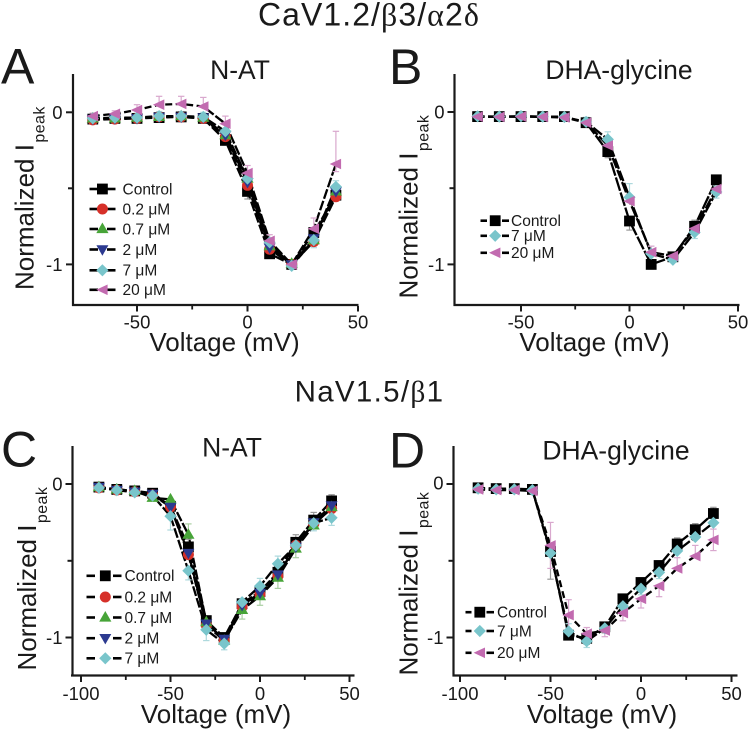  I want to click on svg-text: NaV1.5/β1, so click(370, 392).